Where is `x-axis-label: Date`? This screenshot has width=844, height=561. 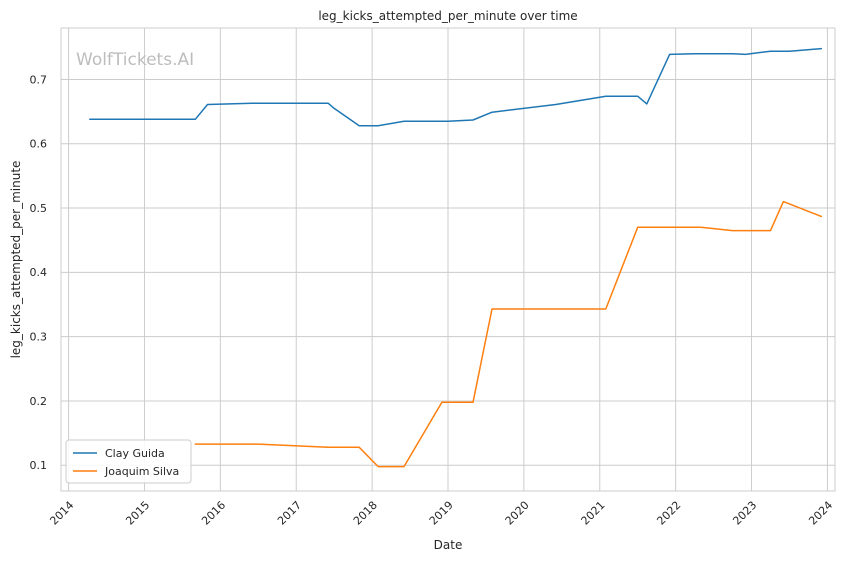
x-axis-label: Date is located at coordinates (448, 545).